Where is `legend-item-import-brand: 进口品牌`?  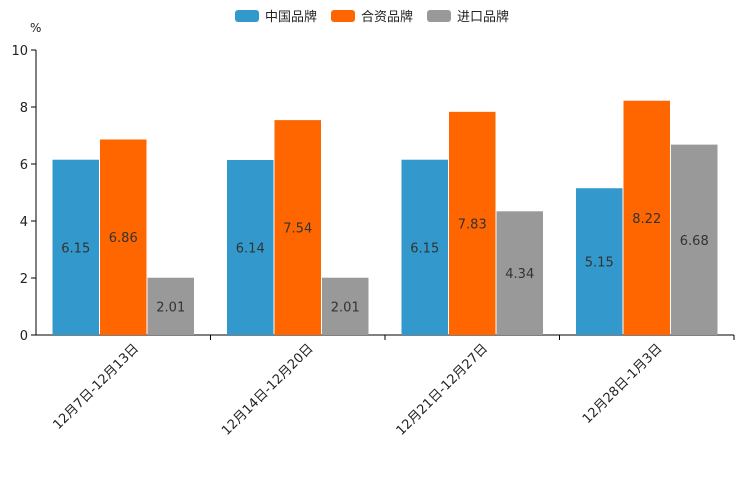
legend-item-import-brand: 进口品牌 is located at coordinates (468, 15).